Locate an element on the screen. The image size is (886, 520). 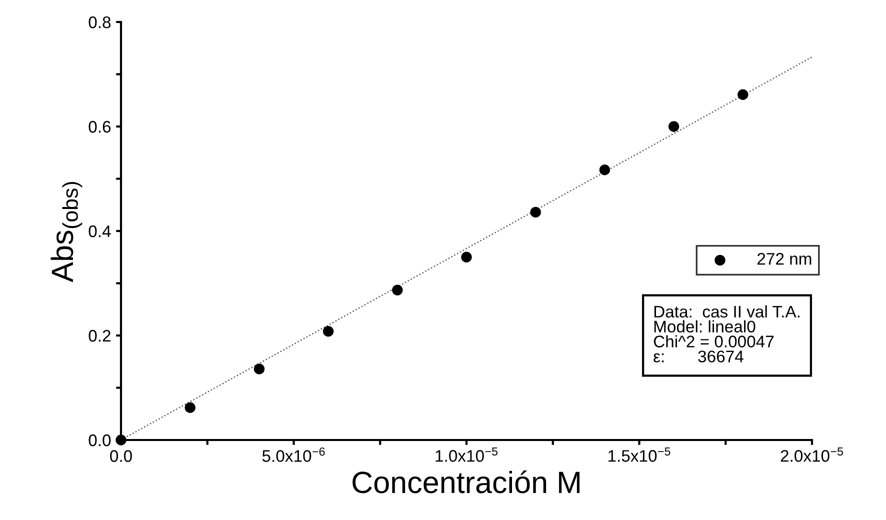
x-tick-label: 2.0x10$^{−5}$ is located at coordinates (812, 454).